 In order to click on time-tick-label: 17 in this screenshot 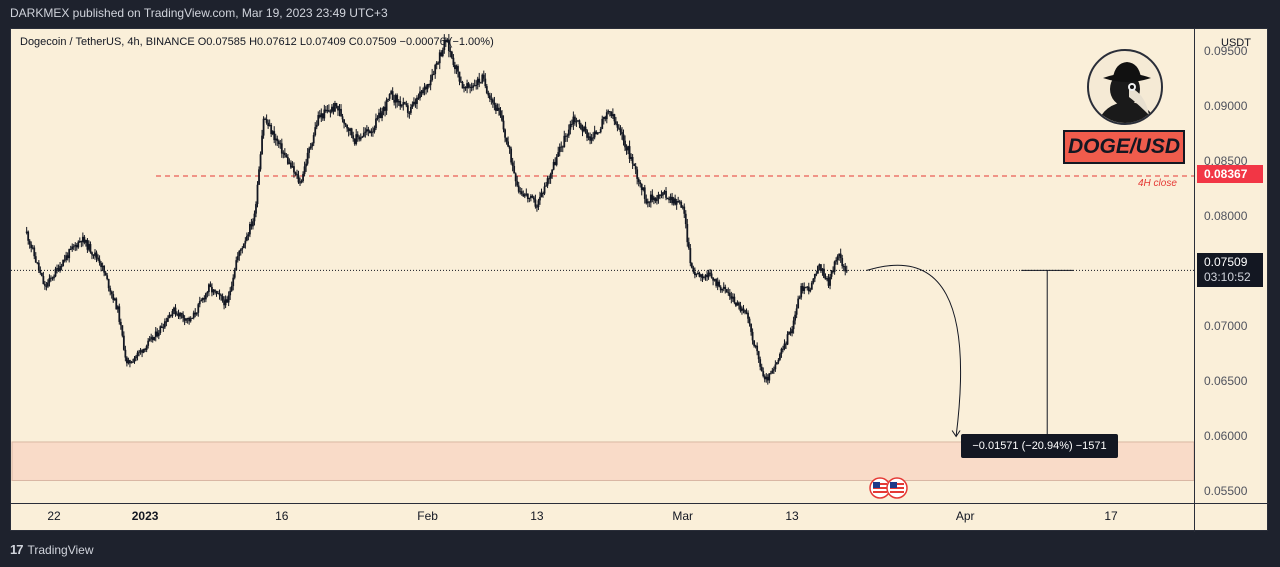, I will do `click(1111, 516)`.